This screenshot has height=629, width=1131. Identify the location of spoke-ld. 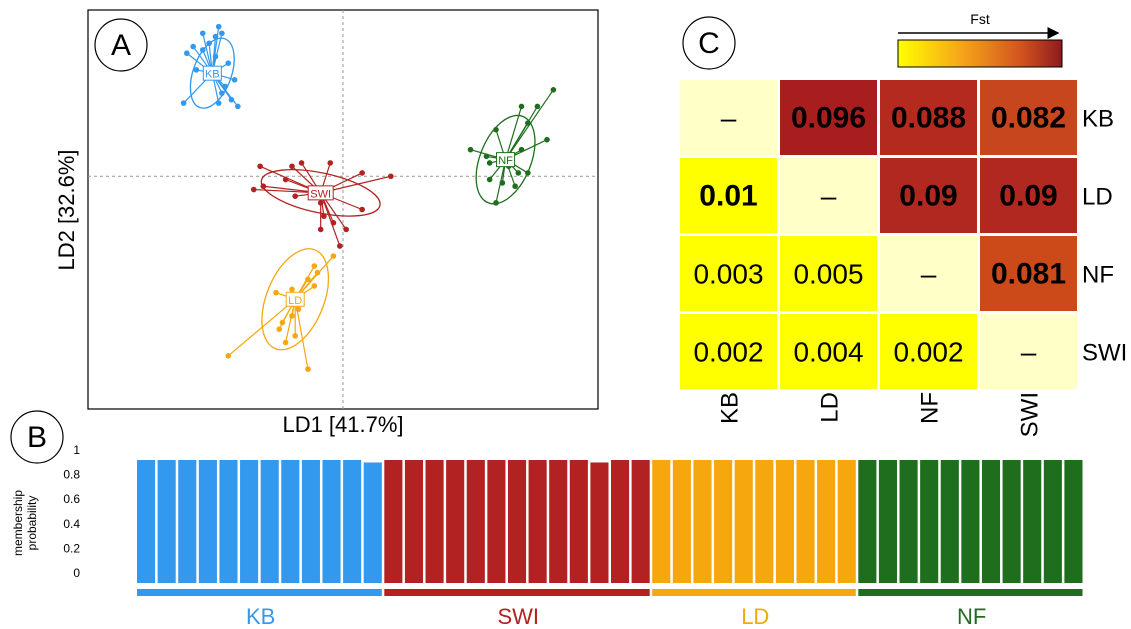
(261, 327).